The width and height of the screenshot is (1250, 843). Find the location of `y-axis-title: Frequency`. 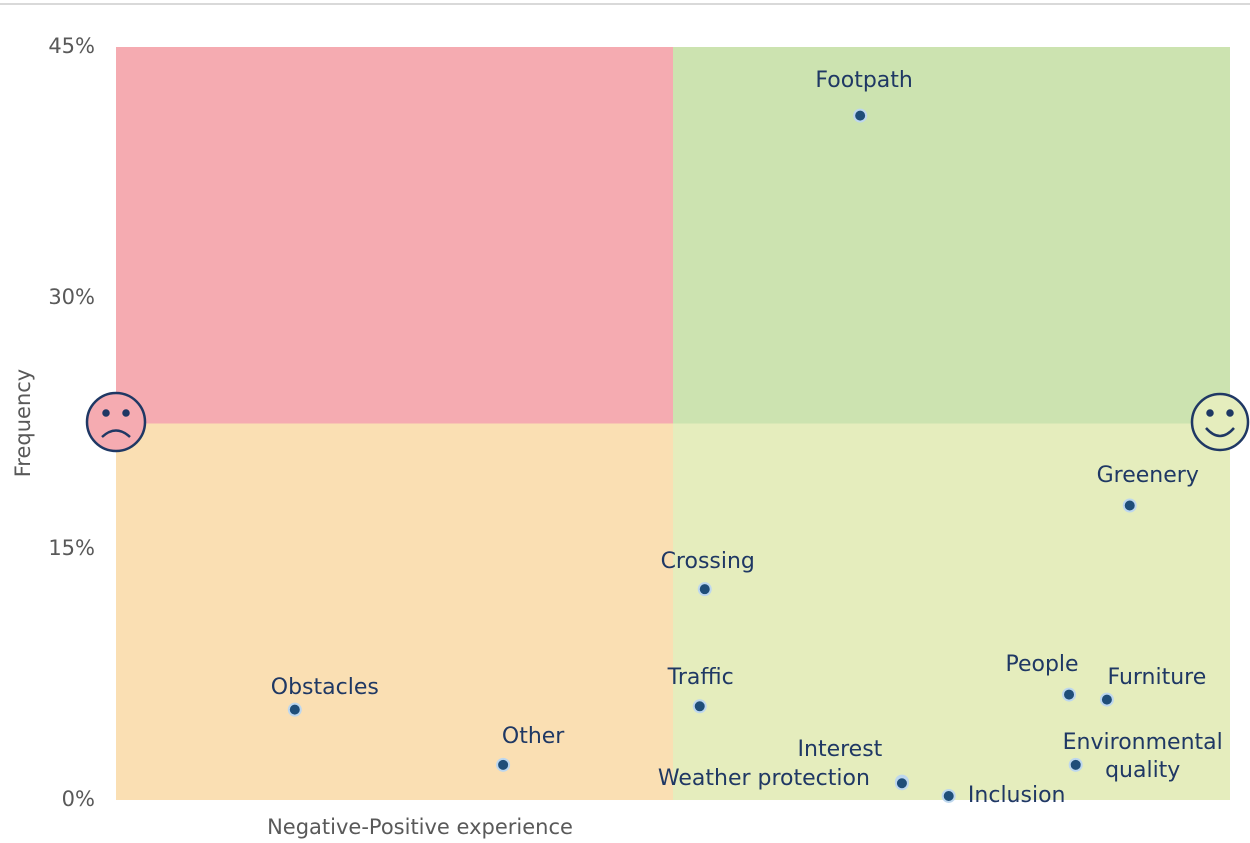

y-axis-title: Frequency is located at coordinates (23, 423).